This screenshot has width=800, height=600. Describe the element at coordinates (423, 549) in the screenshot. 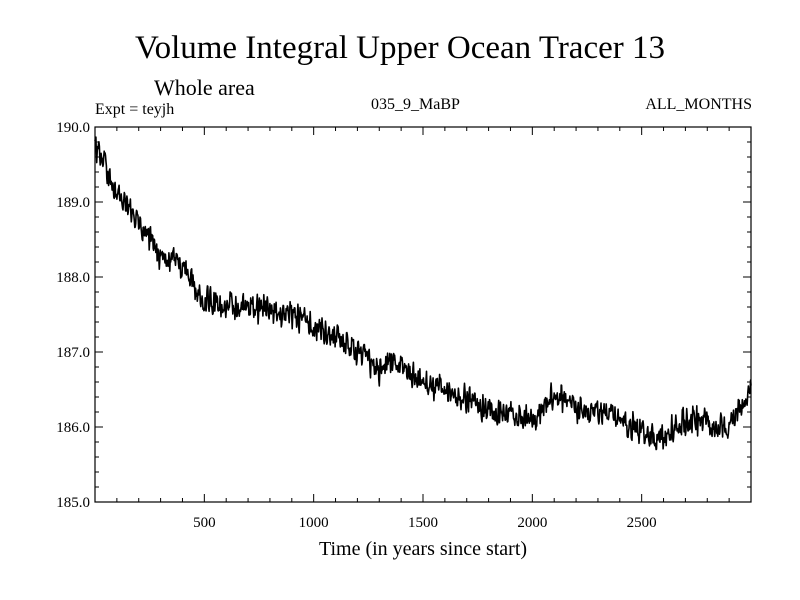

I see `x-axis-label: Time (in years since start)` at that location.